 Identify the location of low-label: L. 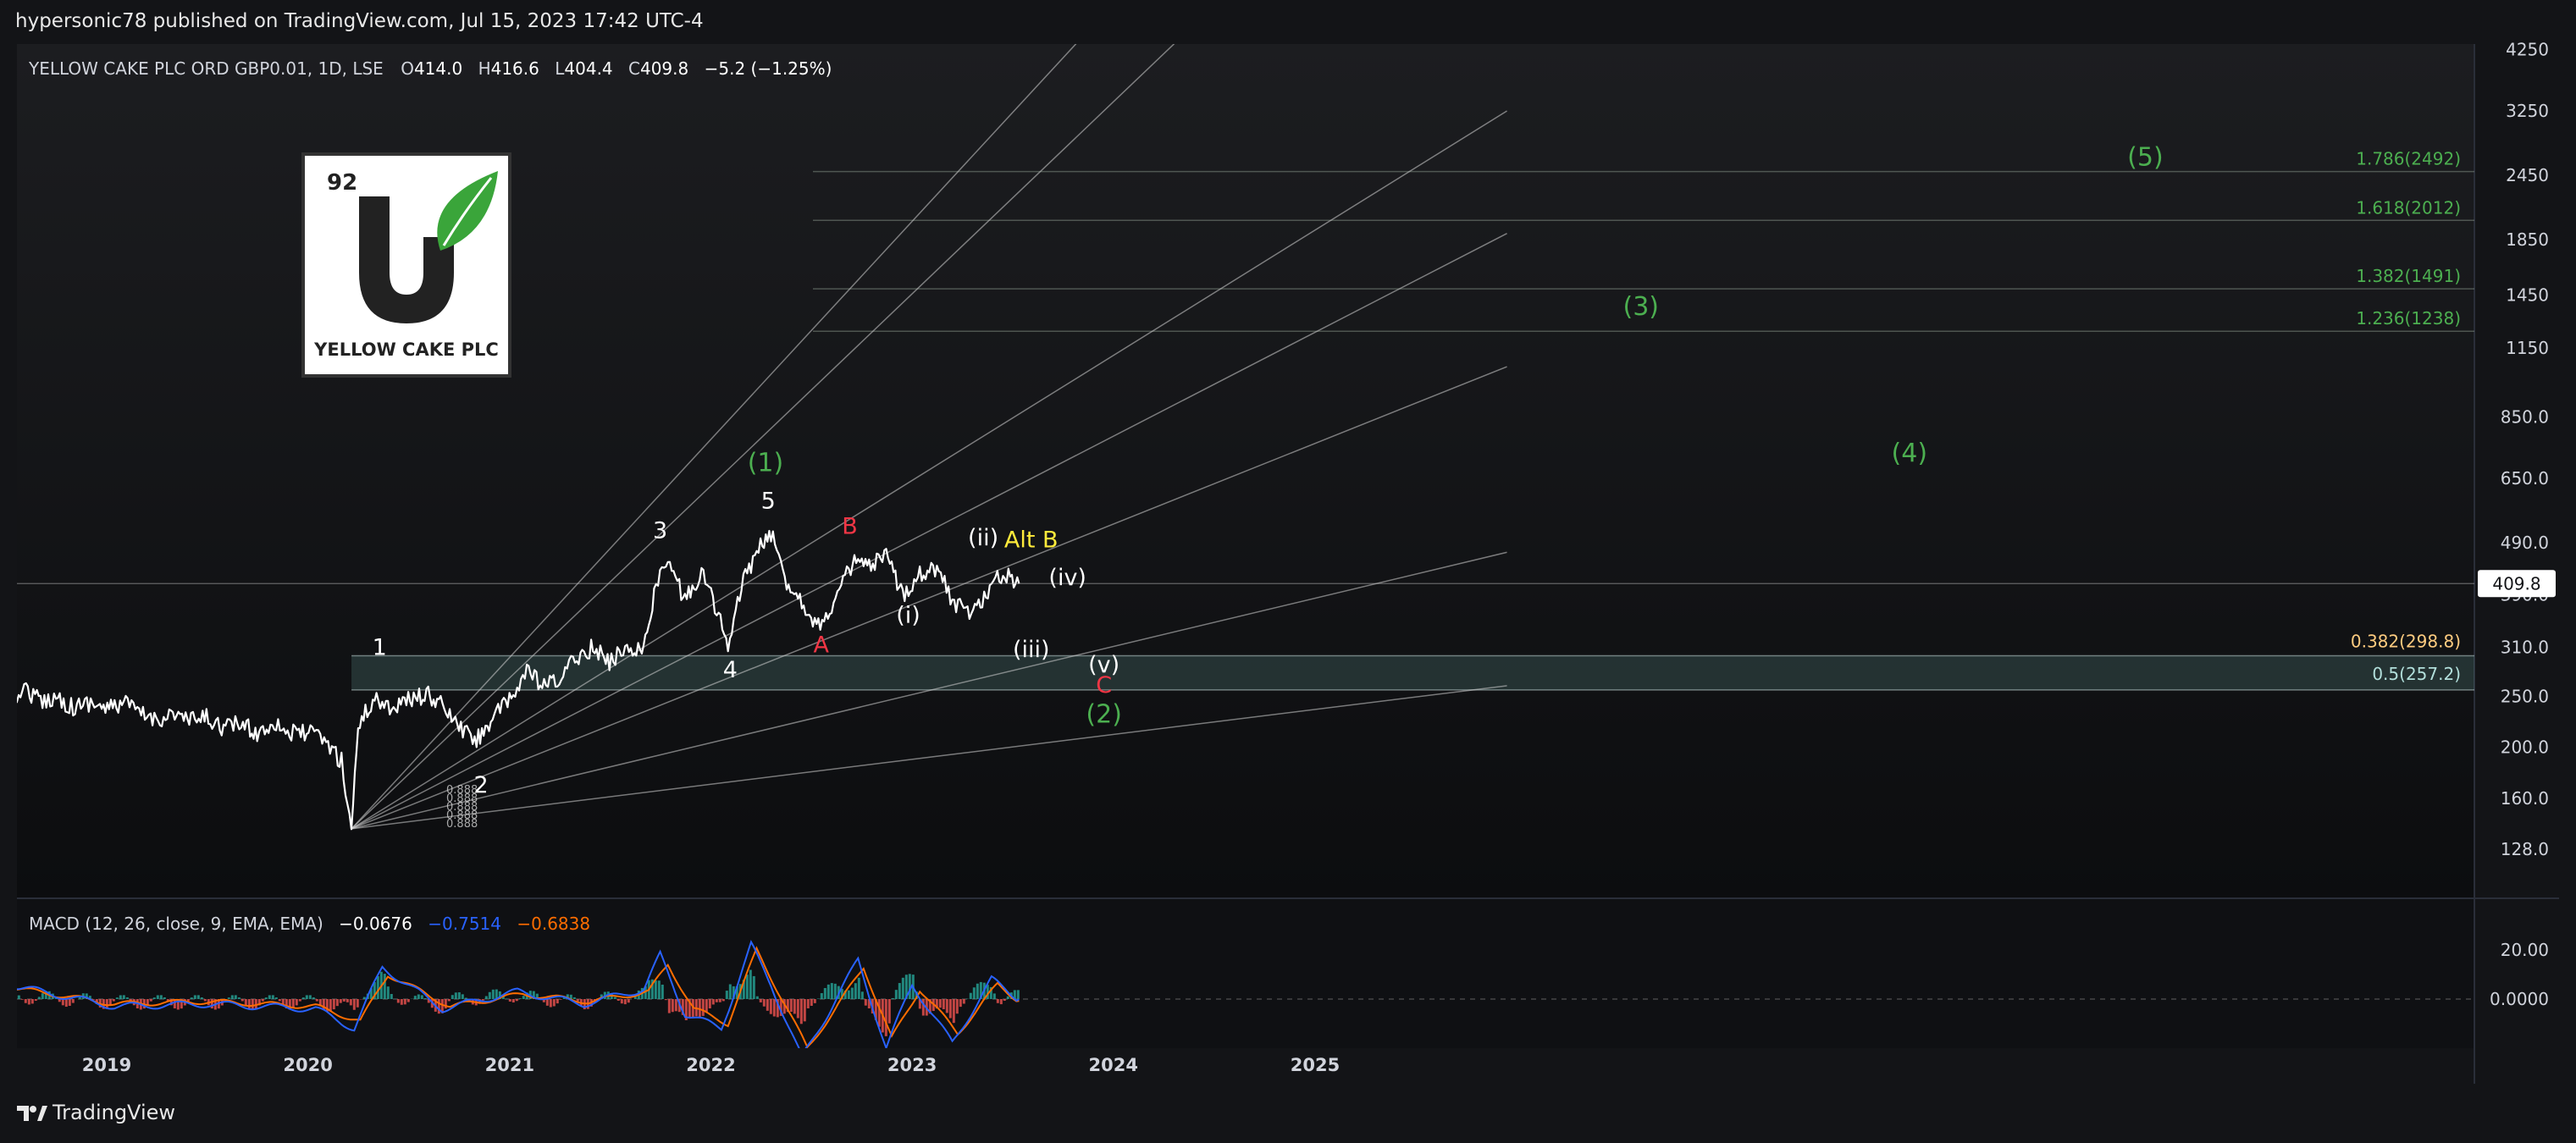
(560, 68).